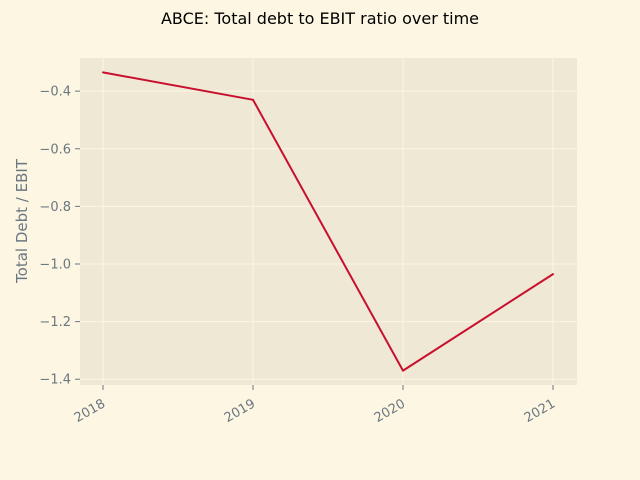 The height and width of the screenshot is (480, 640). What do you see at coordinates (55, 207) in the screenshot?
I see `y-tick-label: −0.8` at bounding box center [55, 207].